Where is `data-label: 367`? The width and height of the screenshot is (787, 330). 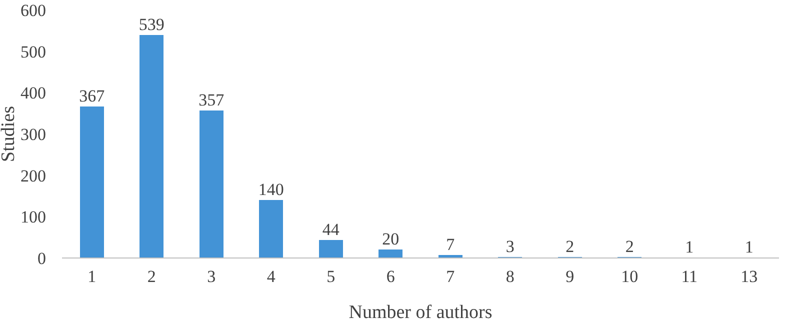 data-label: 367 is located at coordinates (92, 96).